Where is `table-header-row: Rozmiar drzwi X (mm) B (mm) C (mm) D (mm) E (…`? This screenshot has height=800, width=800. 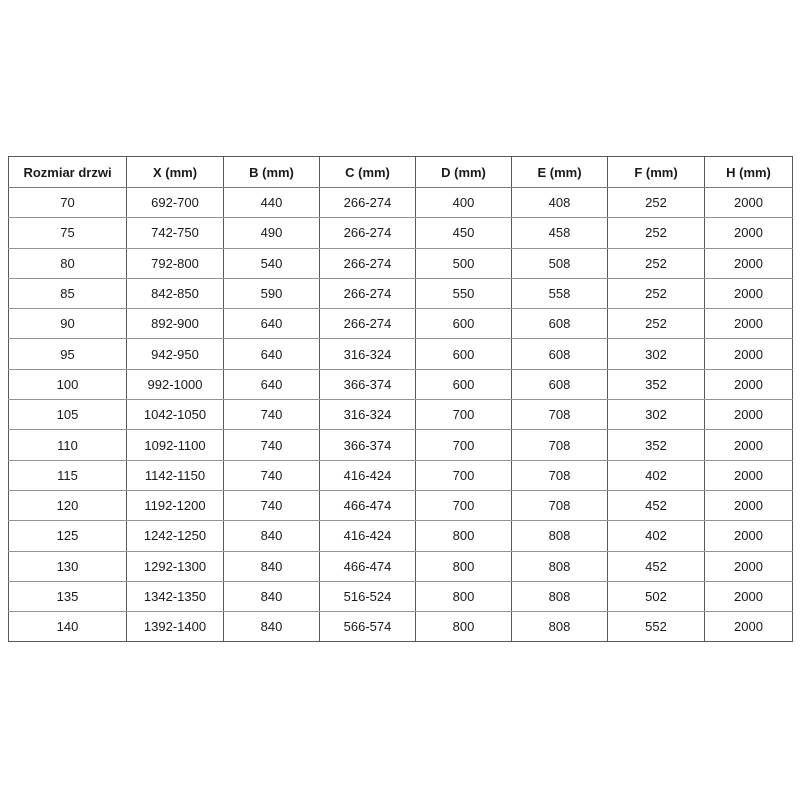
table-header-row: Rozmiar drzwi X (mm) B (mm) C (mm) D (mm) E (… is located at coordinates (400, 172).